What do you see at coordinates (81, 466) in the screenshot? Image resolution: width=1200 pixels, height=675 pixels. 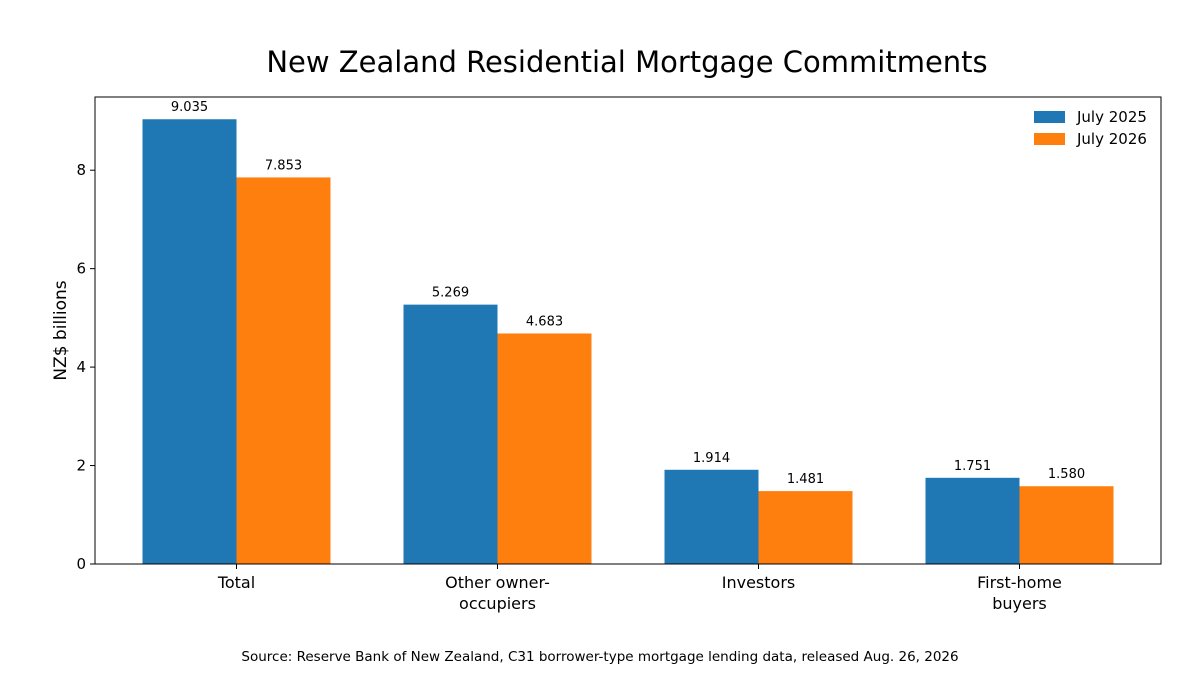 I see `y-tick-label: 2` at bounding box center [81, 466].